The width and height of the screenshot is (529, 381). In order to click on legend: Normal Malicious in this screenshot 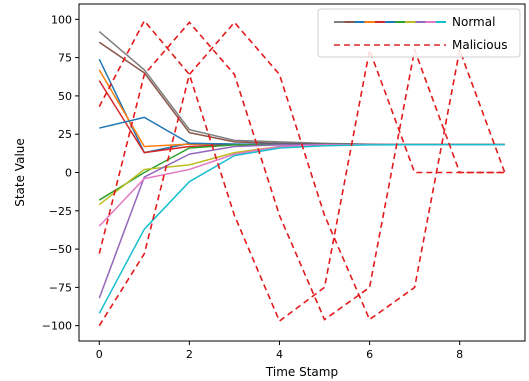, I will do `click(419, 33)`.